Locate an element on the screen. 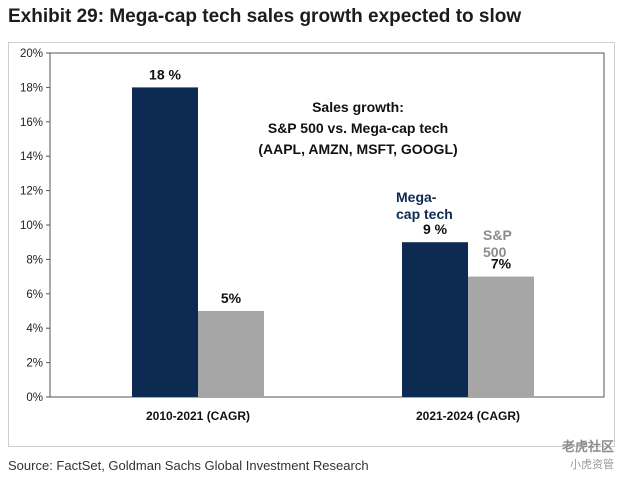 This screenshot has height=484, width=626. annotation-line: (AAPL, AMZN, MSFT, GOOGL) is located at coordinates (357, 149).